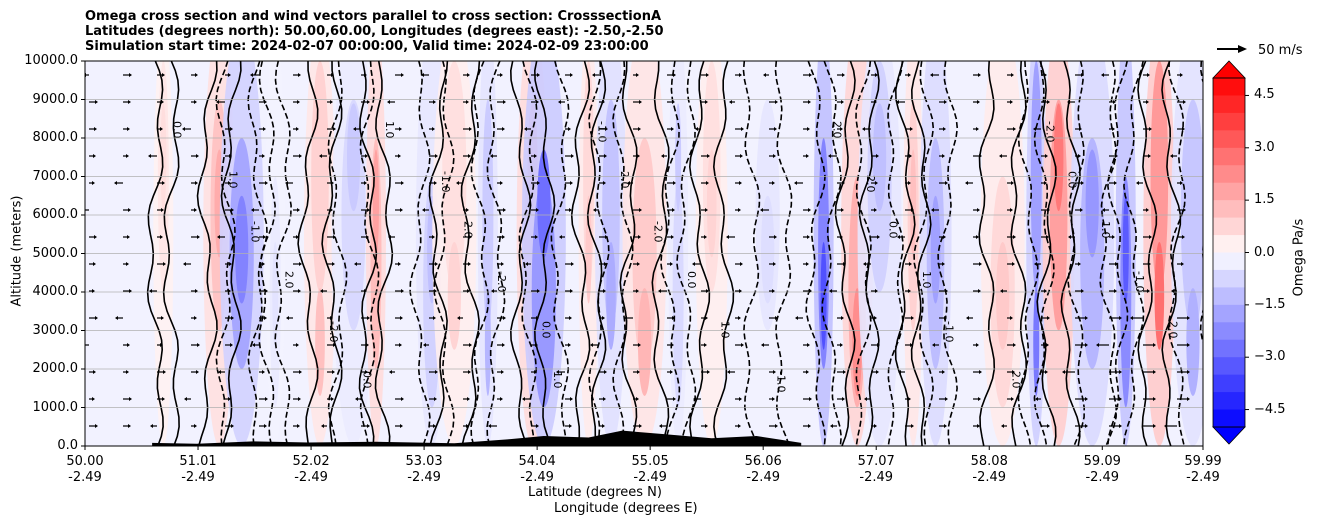 The width and height of the screenshot is (1320, 526). What do you see at coordinates (989, 461) in the screenshot?
I see `x-tick-lat: 58.08` at bounding box center [989, 461].